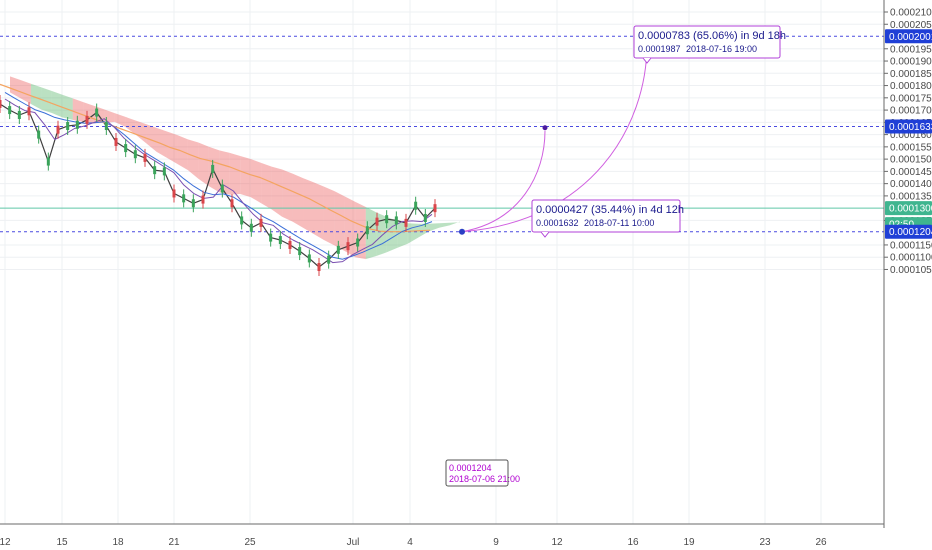 The height and width of the screenshot is (550, 932). What do you see at coordinates (118, 542) in the screenshot?
I see `time-tick-label: 18` at bounding box center [118, 542].